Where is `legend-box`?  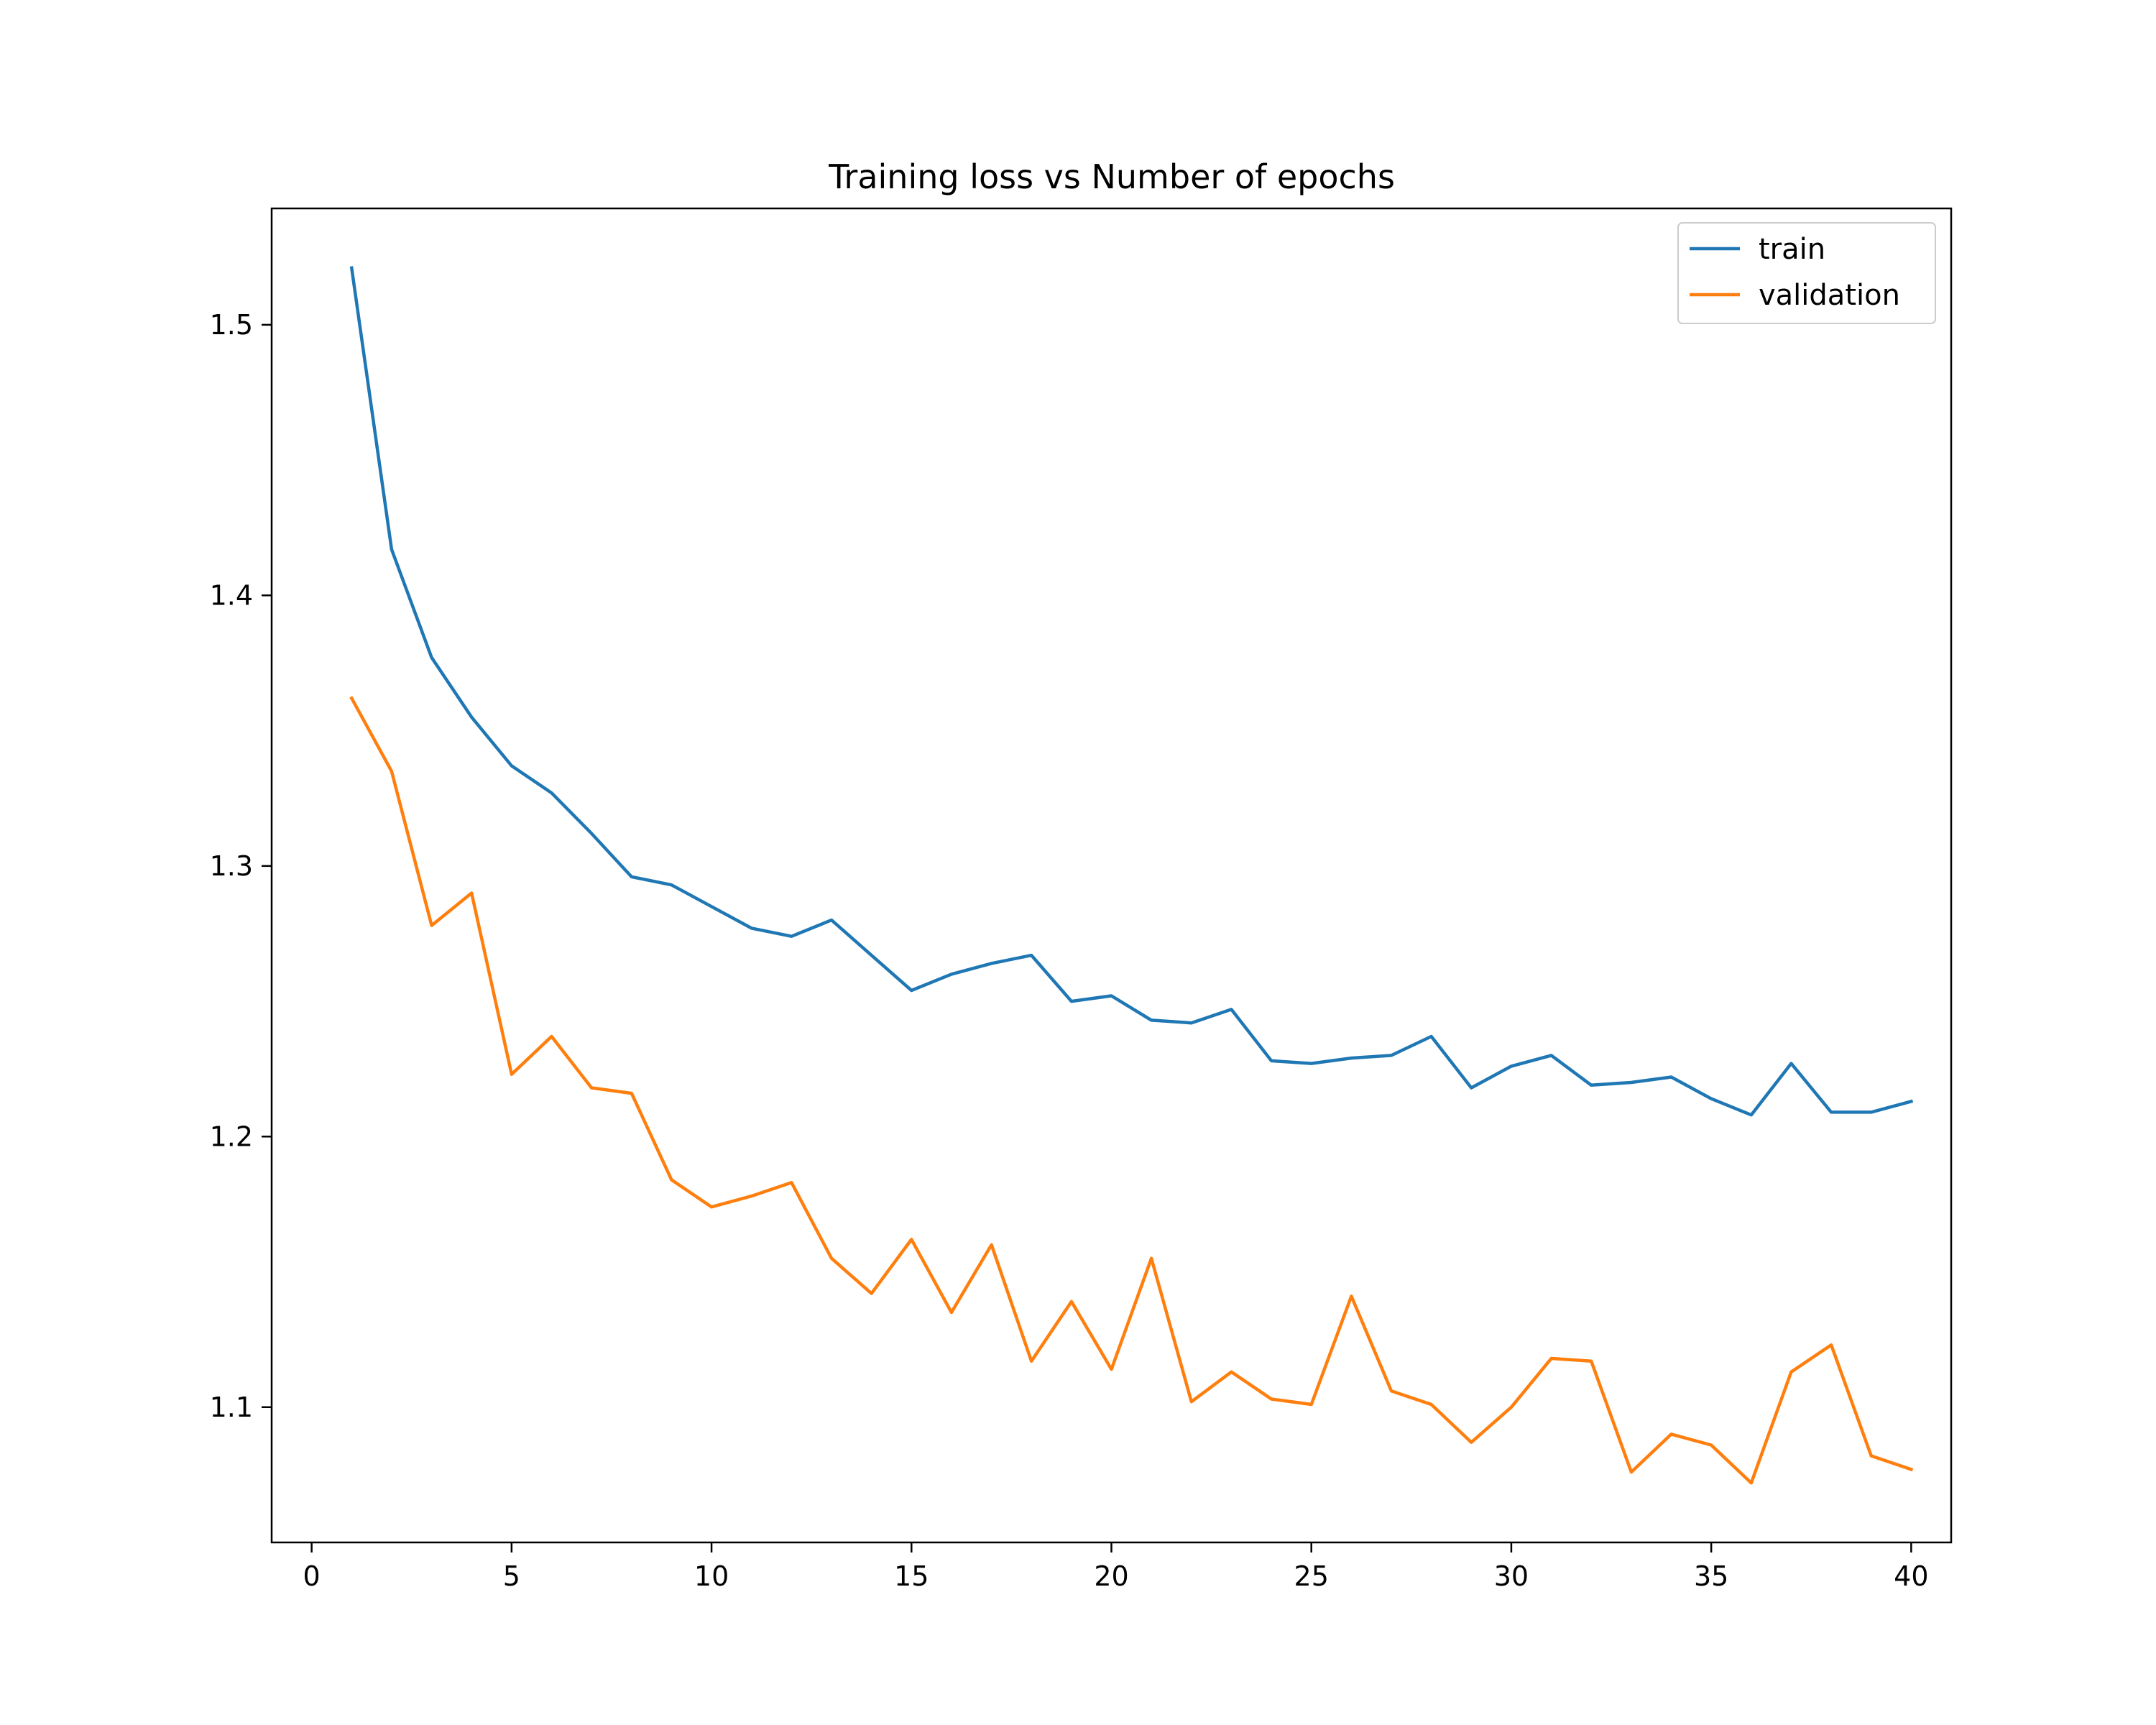 legend-box is located at coordinates (1806, 273).